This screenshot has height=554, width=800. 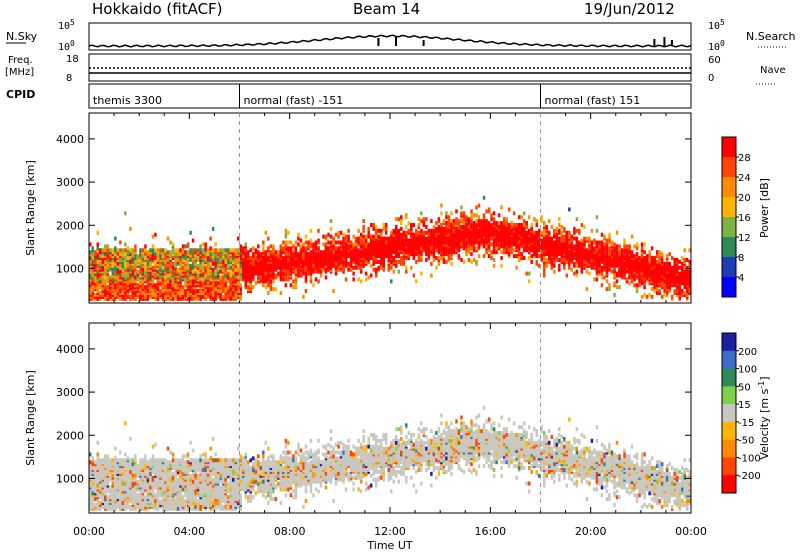 What do you see at coordinates (390, 248) in the screenshot?
I see `power-heatmap` at bounding box center [390, 248].